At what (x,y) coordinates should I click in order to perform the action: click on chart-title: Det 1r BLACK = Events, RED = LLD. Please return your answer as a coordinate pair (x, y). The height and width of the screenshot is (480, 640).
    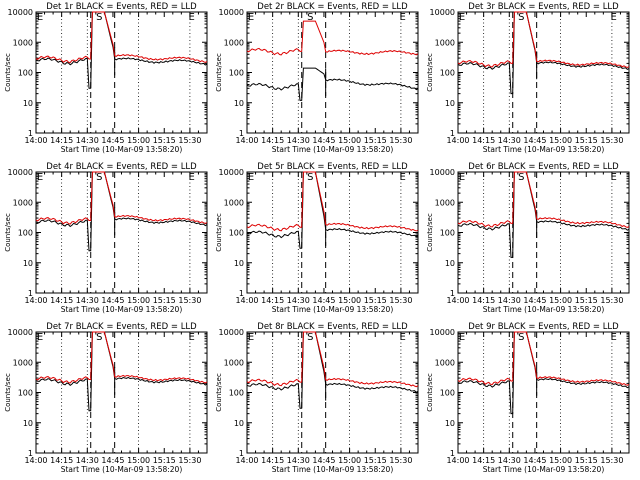
    Looking at the image, I should click on (121, 7).